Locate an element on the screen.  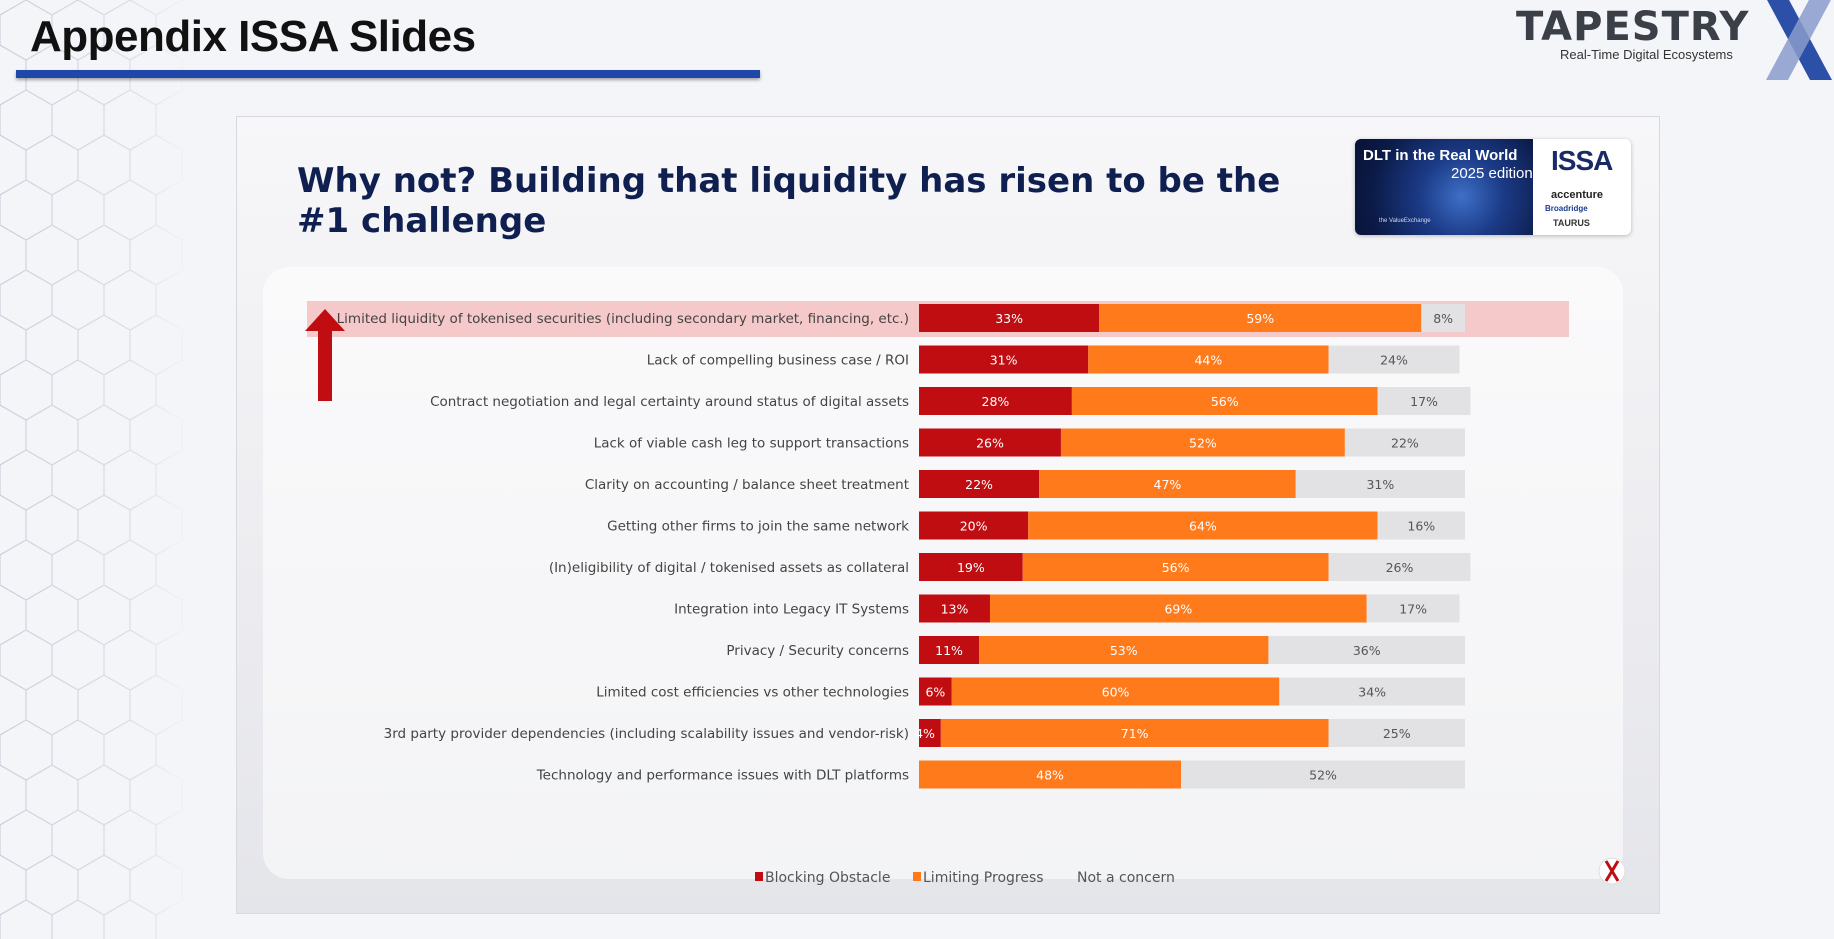
data-label: 71% is located at coordinates (1135, 733).